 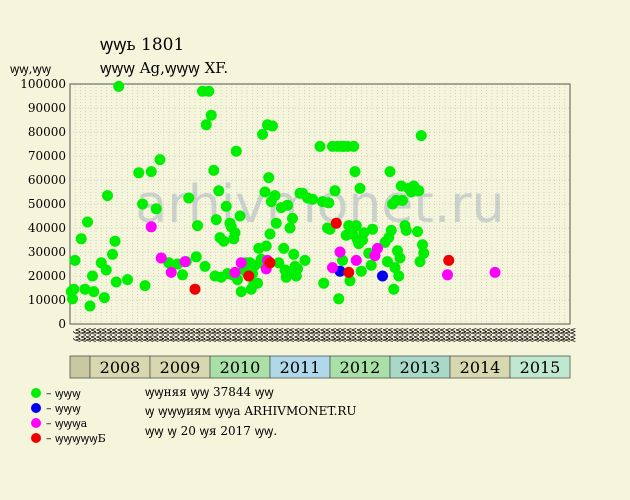 What do you see at coordinates (47, 252) in the screenshot?
I see `y-tick-label: 30000` at bounding box center [47, 252].